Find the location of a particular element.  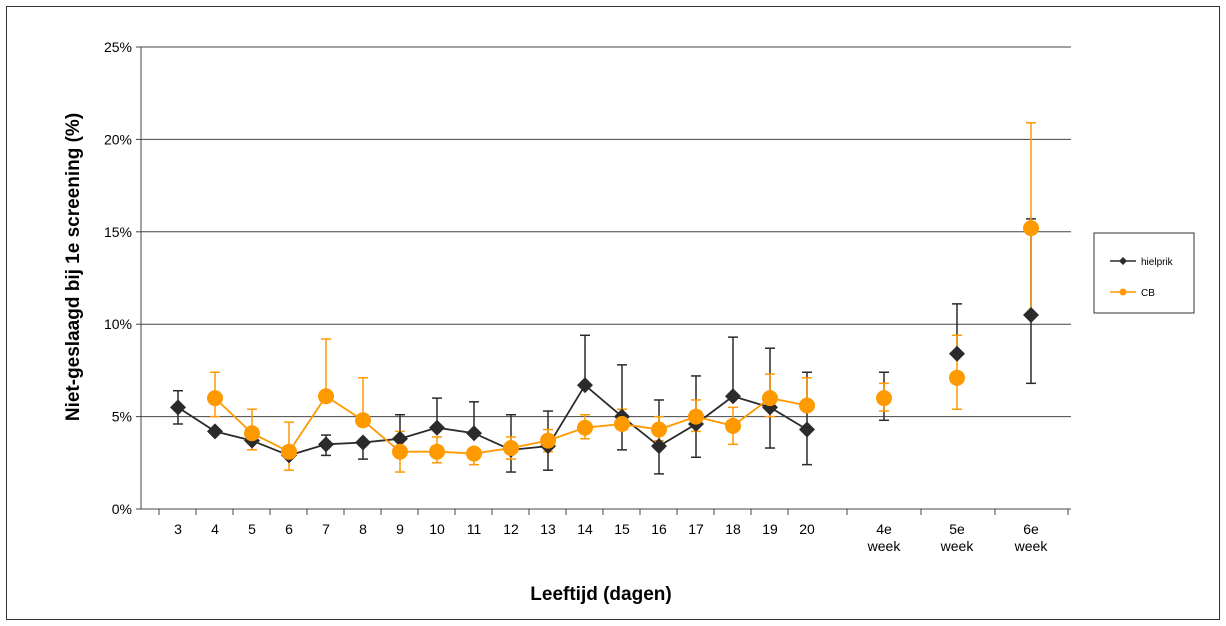

legend-label-cb: CB is located at coordinates (1148, 293).